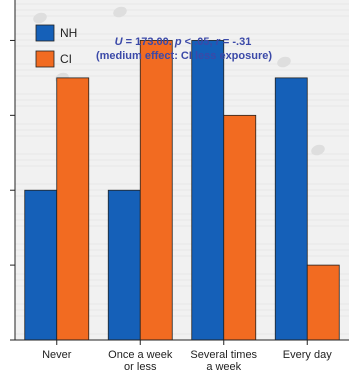  I want to click on legend-label-nh: NH, so click(68, 33).